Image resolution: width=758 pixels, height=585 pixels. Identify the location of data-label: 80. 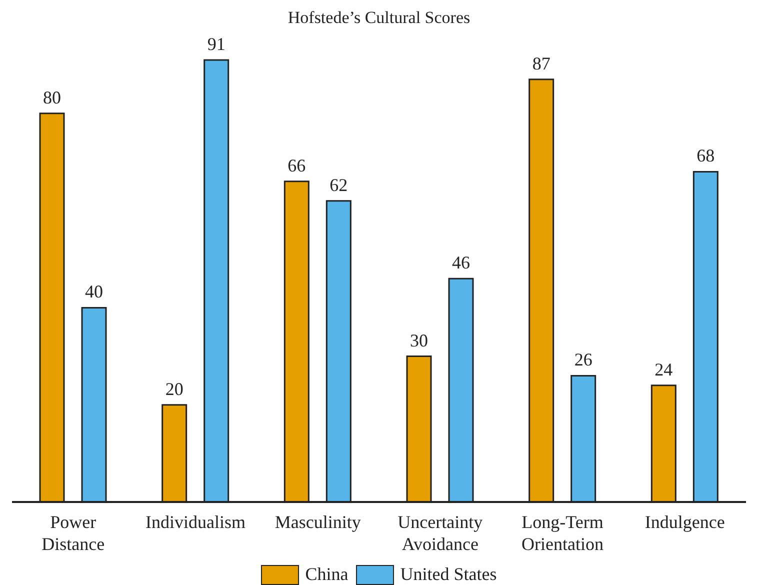
(52, 97).